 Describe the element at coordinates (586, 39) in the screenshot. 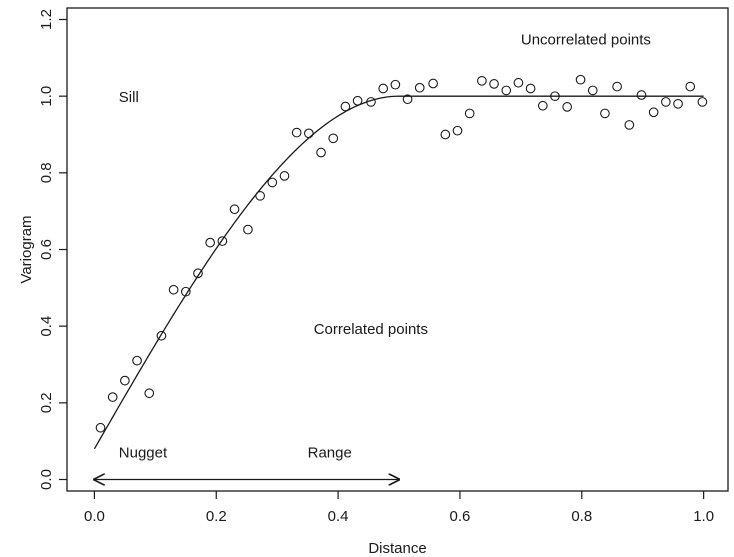

I see `annotation-uncorrelated: Uncorrelated points` at that location.